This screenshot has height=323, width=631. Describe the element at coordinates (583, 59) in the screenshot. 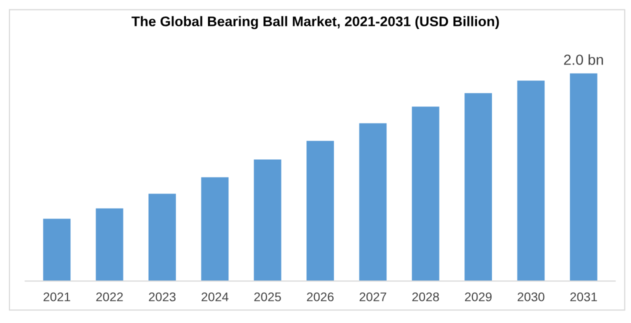

I see `data-label: 2.0 bn` at that location.